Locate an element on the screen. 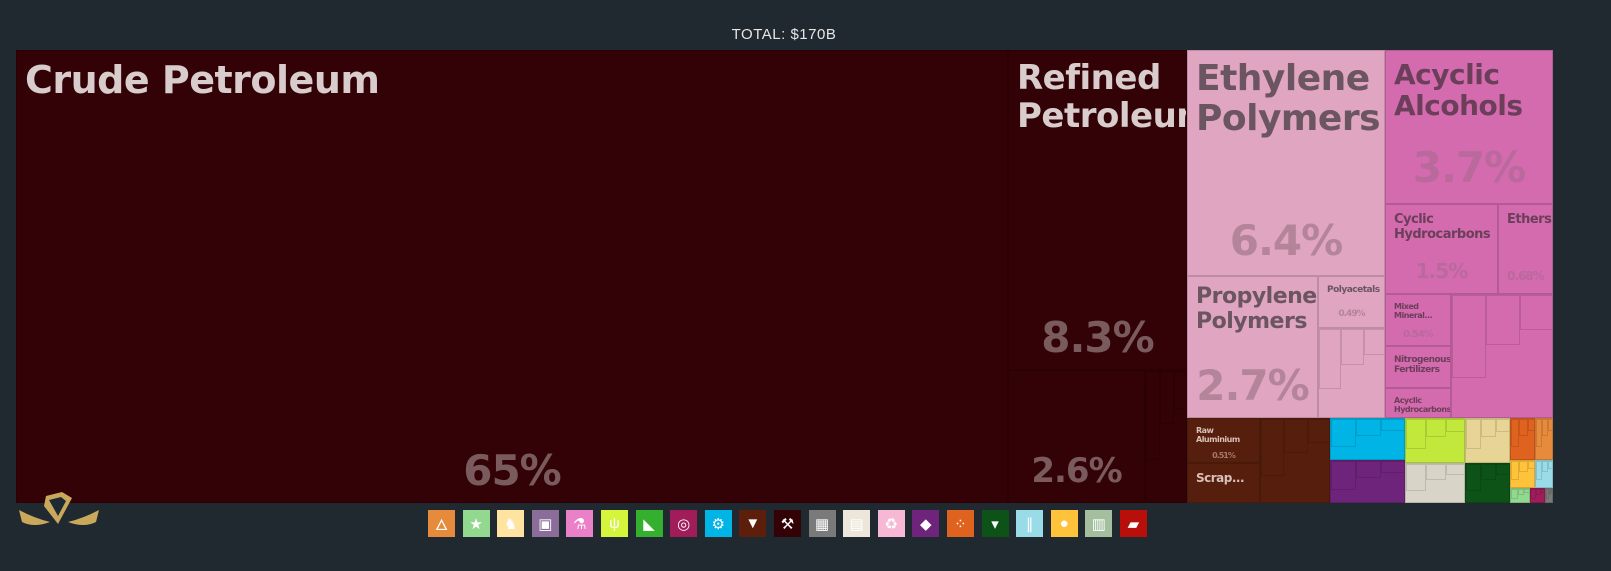  tile-name: Crude Petroleum is located at coordinates (202, 80).